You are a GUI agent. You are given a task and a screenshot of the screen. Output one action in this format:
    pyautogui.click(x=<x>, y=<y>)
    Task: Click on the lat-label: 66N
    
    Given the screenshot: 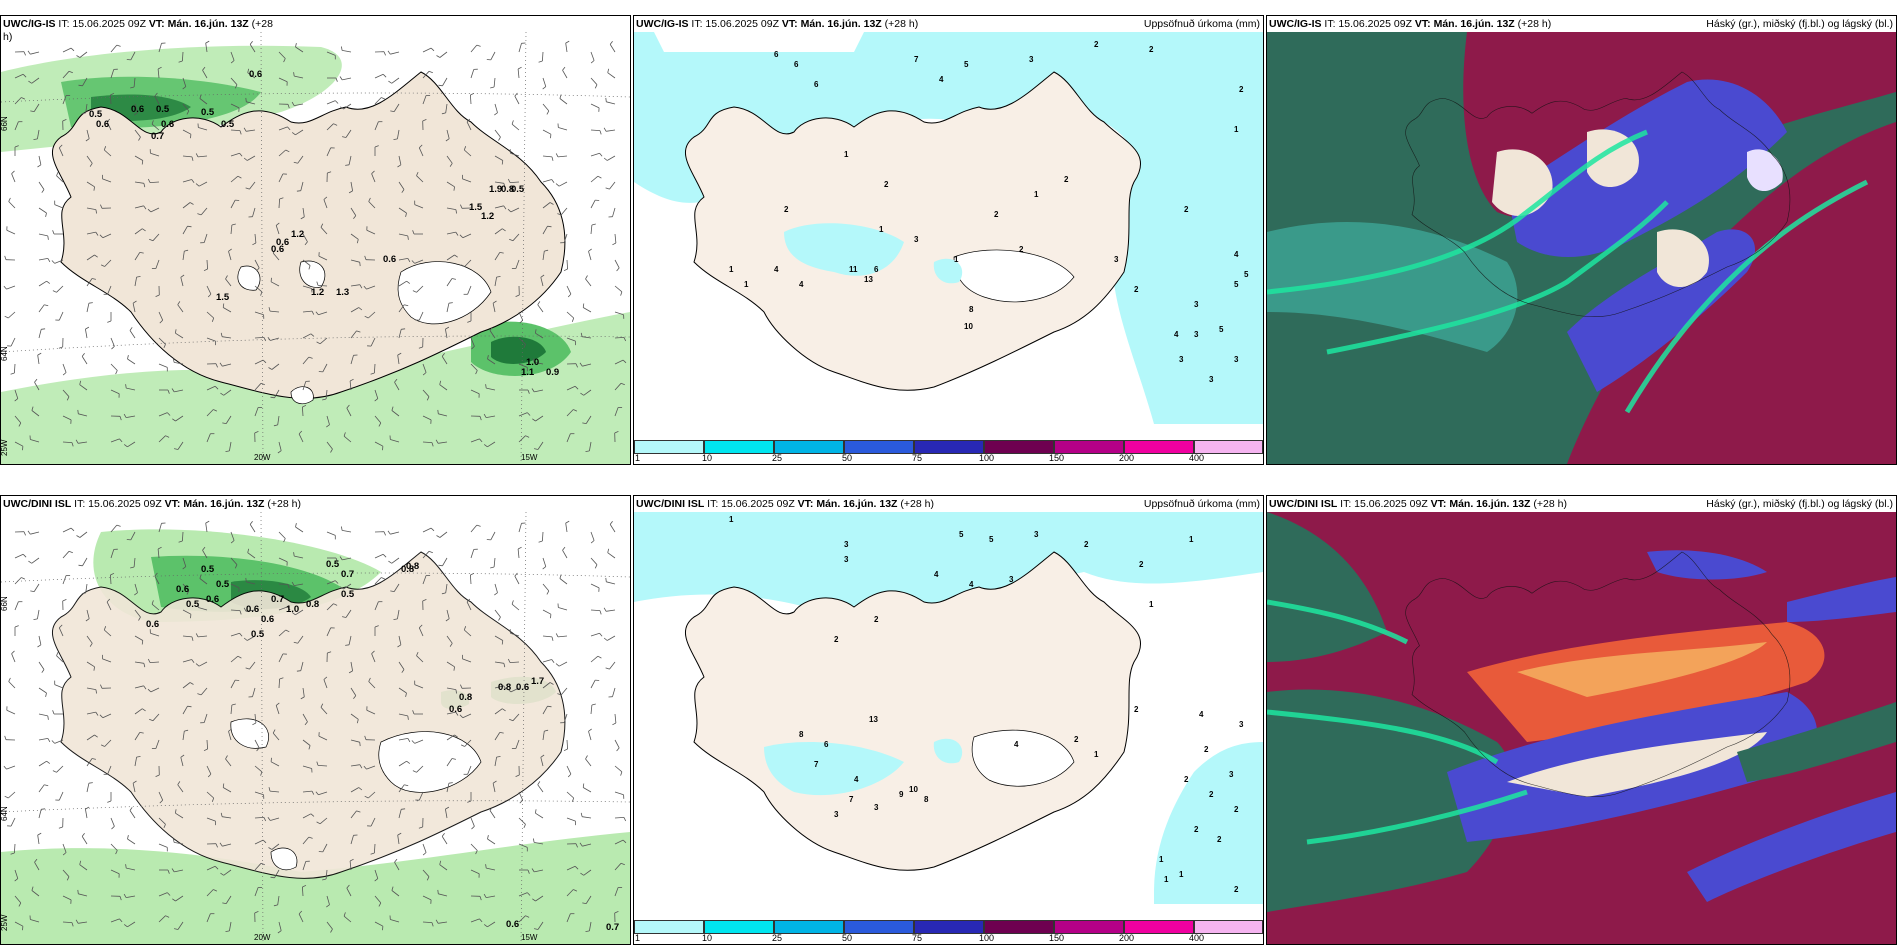 What is the action you would take?
    pyautogui.click(x=5, y=603)
    